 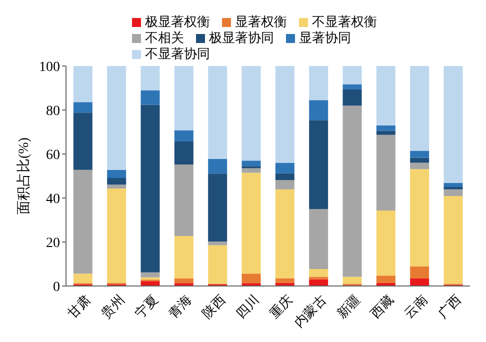 What do you see at coordinates (213, 307) in the screenshot?
I see `x-tick-label: 陕西` at bounding box center [213, 307].